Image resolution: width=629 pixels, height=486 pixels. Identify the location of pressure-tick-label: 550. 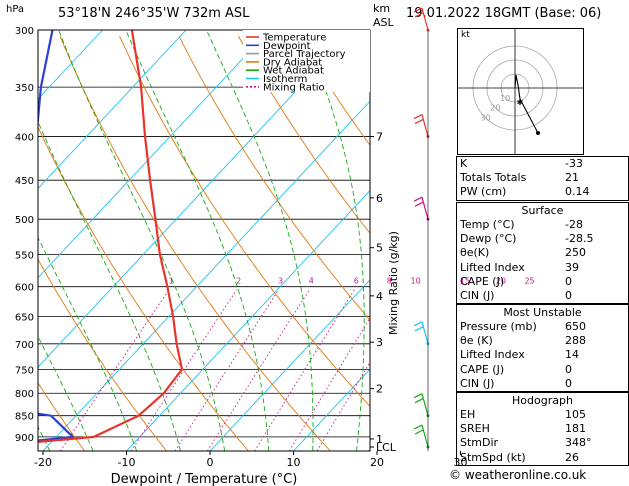
(24, 255).